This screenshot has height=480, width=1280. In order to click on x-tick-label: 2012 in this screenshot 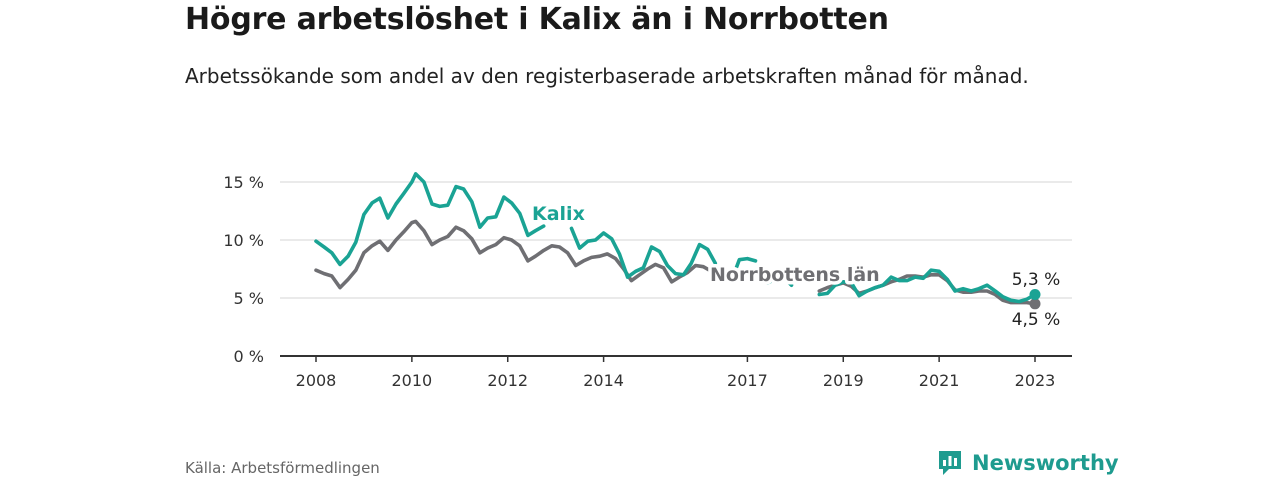, I will do `click(507, 380)`.